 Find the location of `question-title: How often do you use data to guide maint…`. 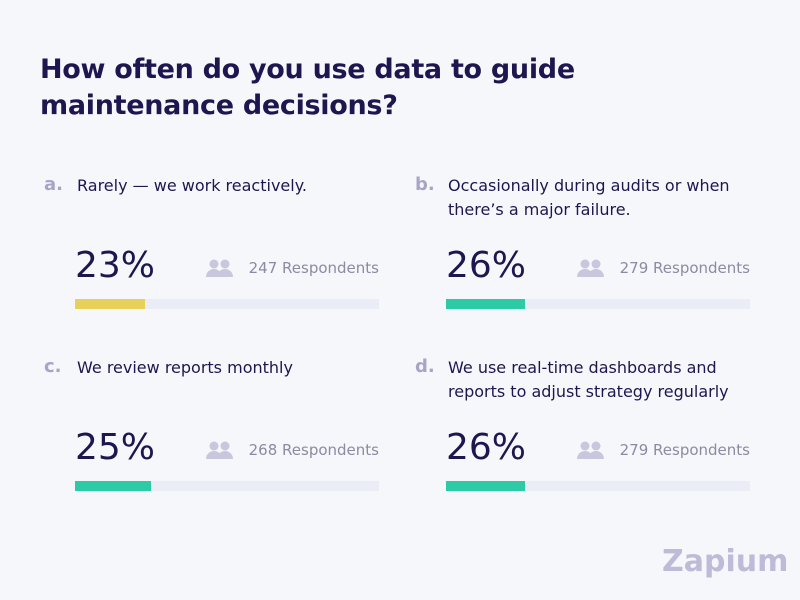

question-title: How often do you use data to guide maint… is located at coordinates (307, 87).